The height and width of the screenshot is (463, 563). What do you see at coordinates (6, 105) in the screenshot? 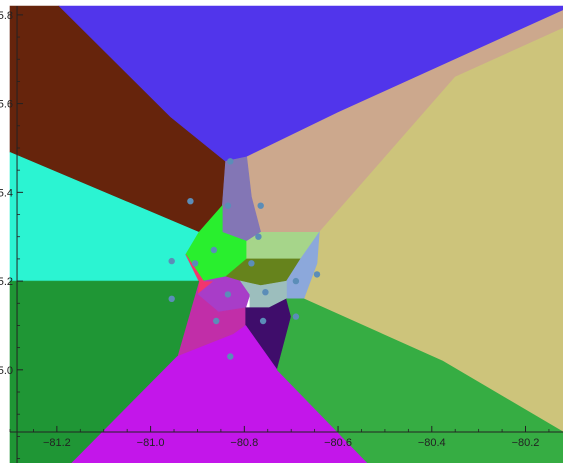
I see `y-tick-label: 35.6` at bounding box center [6, 105].